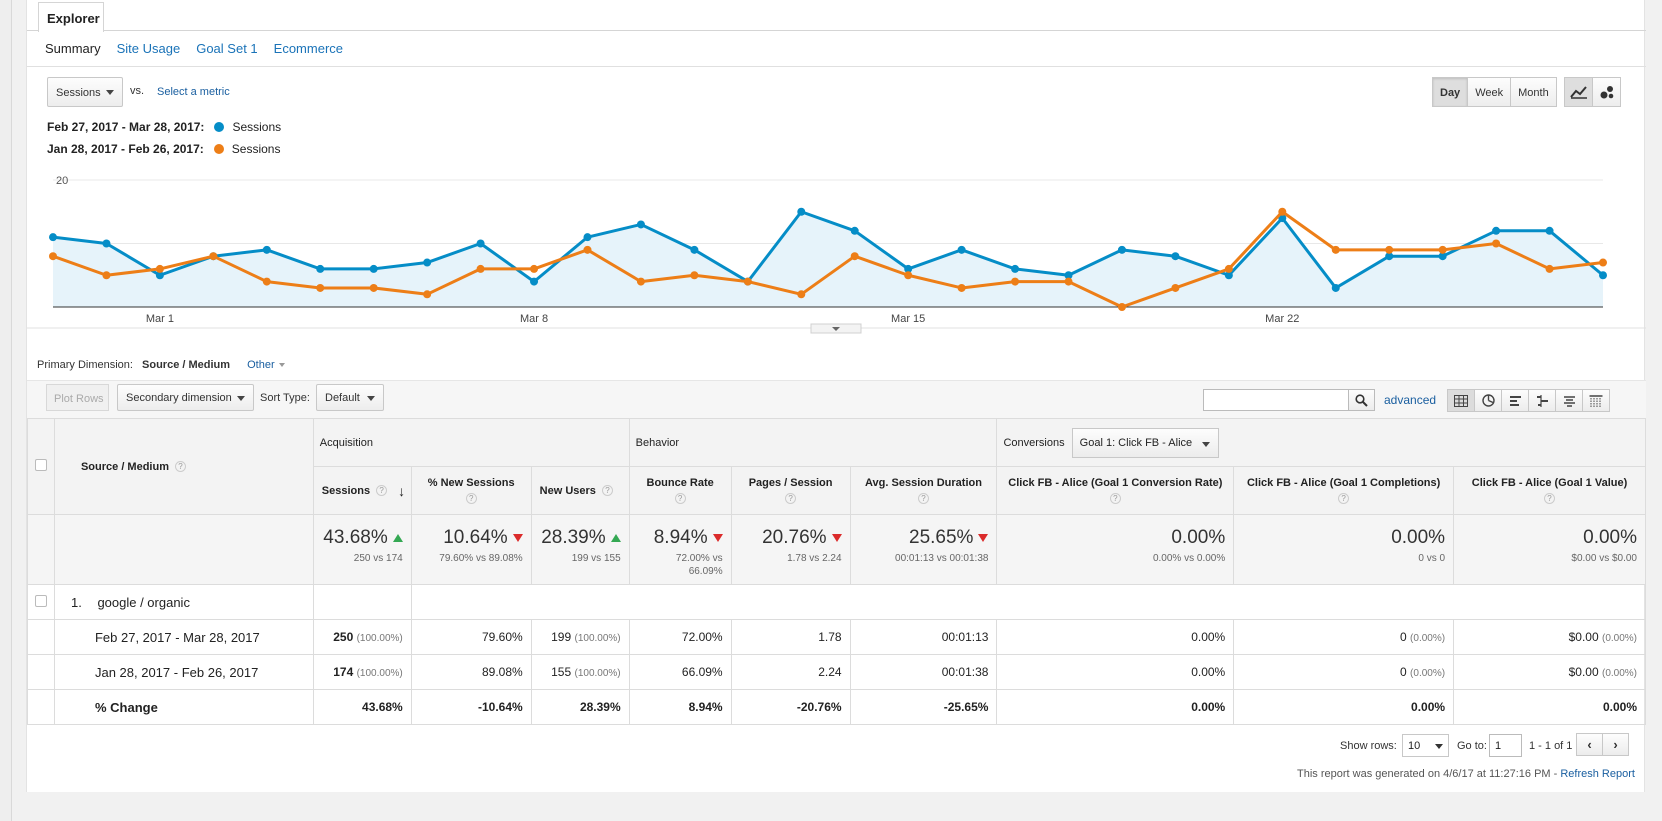  I want to click on search-button, so click(1361, 400).